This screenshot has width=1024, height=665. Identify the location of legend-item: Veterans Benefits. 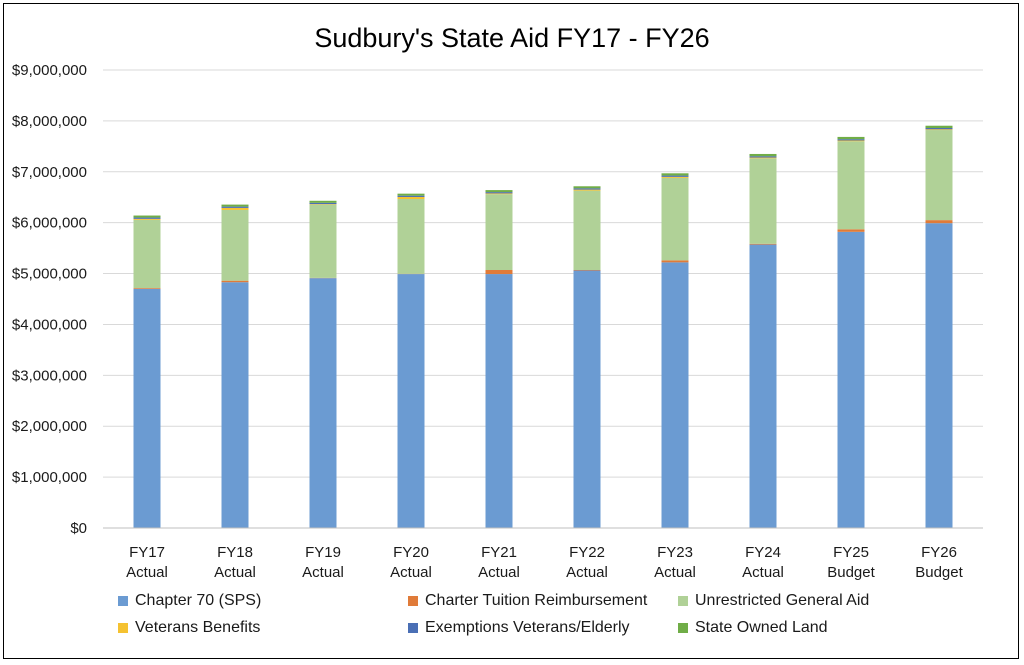
(189, 628).